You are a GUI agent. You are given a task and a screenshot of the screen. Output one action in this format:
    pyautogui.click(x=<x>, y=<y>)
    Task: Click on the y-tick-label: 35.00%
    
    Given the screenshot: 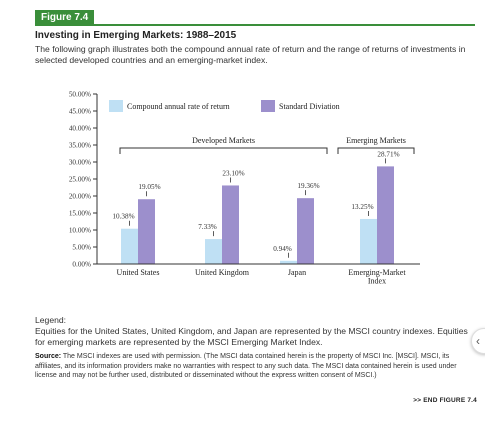 What is the action you would take?
    pyautogui.click(x=80, y=146)
    